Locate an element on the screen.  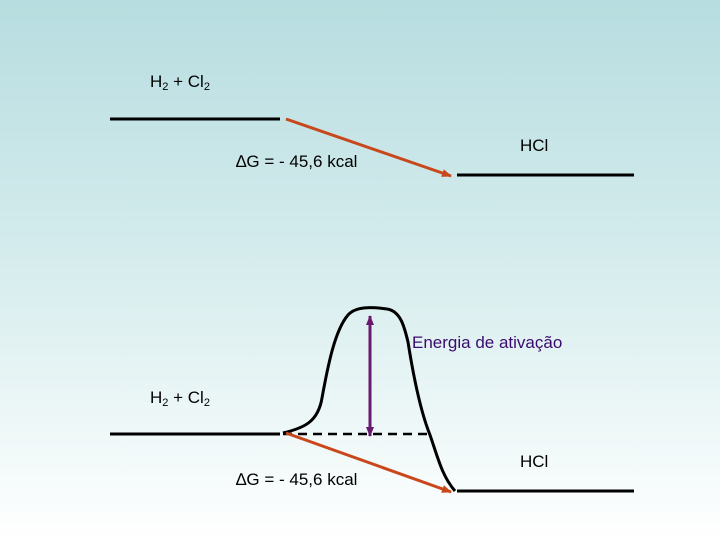
top-delta-g-label: ∆G = - 45,6 kcal is located at coordinates (297, 161).